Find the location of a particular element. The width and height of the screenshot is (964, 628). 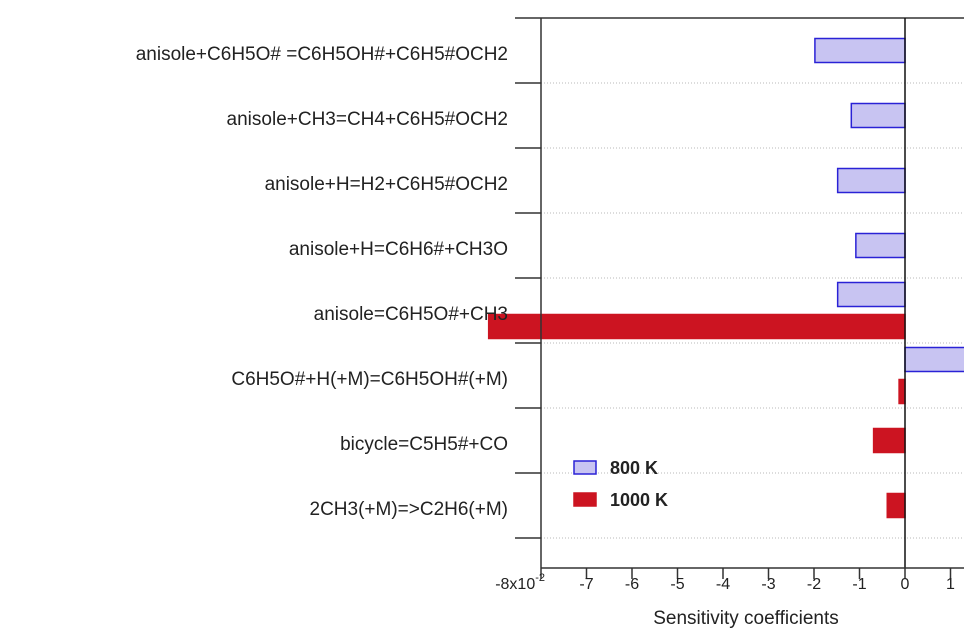

legend-swatch-1000k is located at coordinates (585, 499).